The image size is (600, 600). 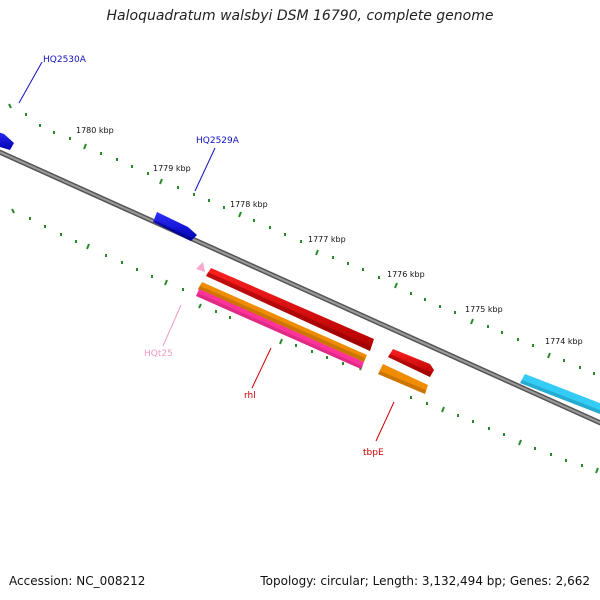 I want to click on hqt25-pointer, so click(x=172, y=325).